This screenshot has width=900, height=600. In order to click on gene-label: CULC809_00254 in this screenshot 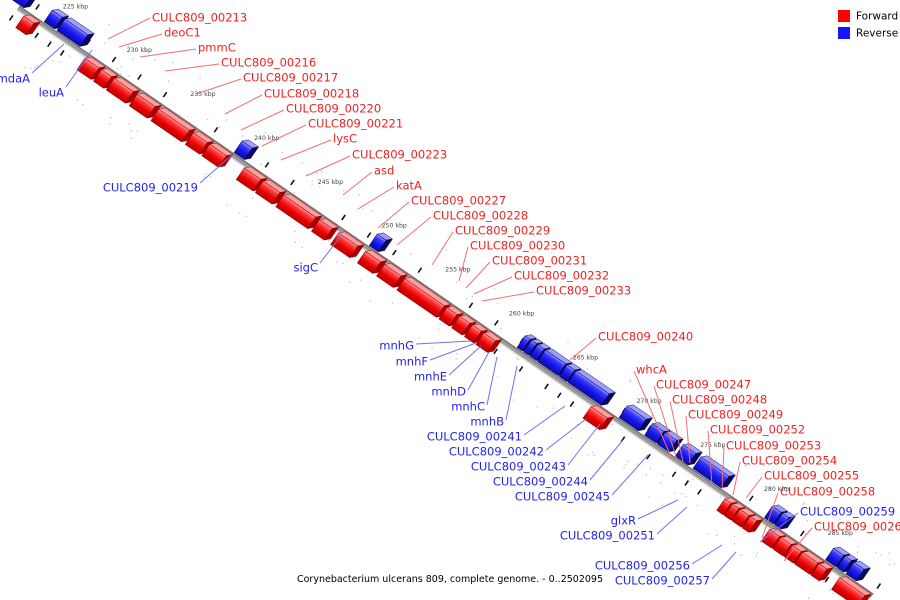, I will do `click(789, 461)`.